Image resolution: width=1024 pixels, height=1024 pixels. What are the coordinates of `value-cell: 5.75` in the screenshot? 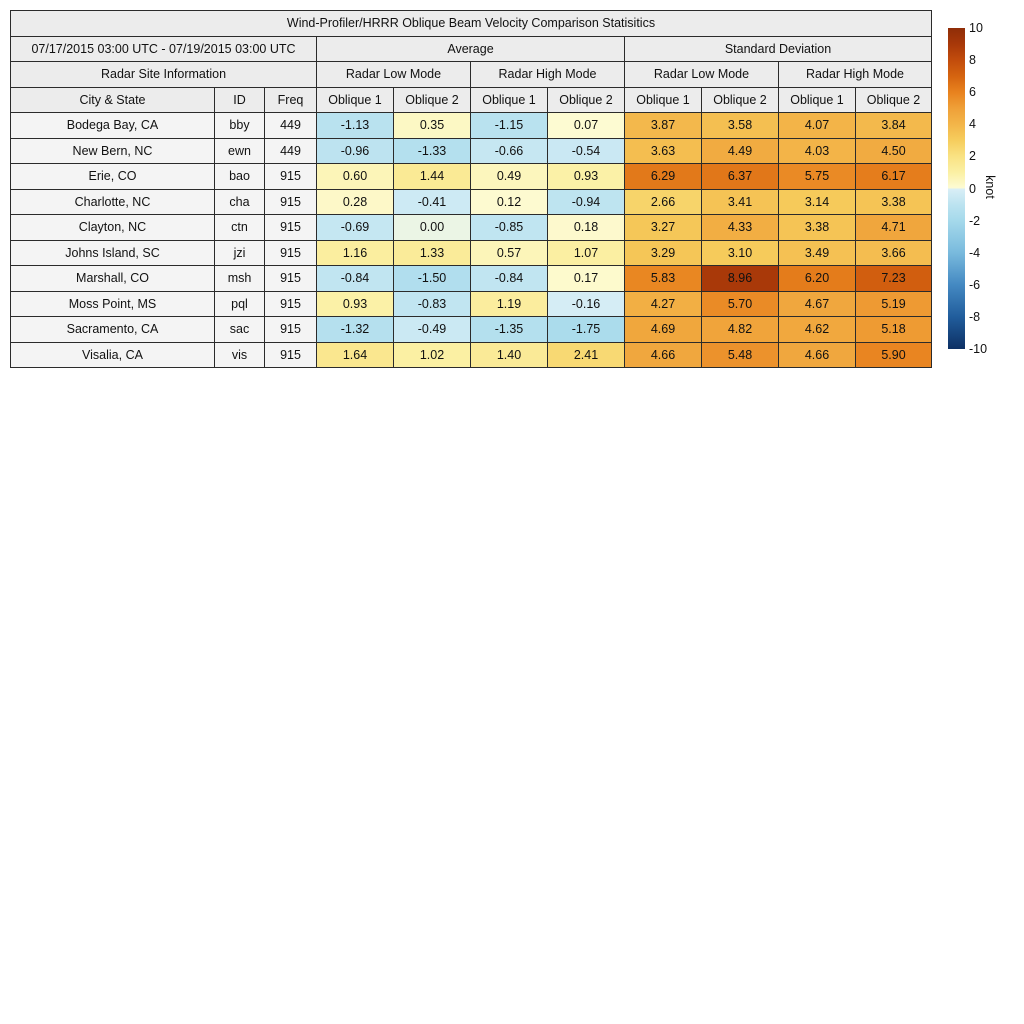 It's located at (817, 176).